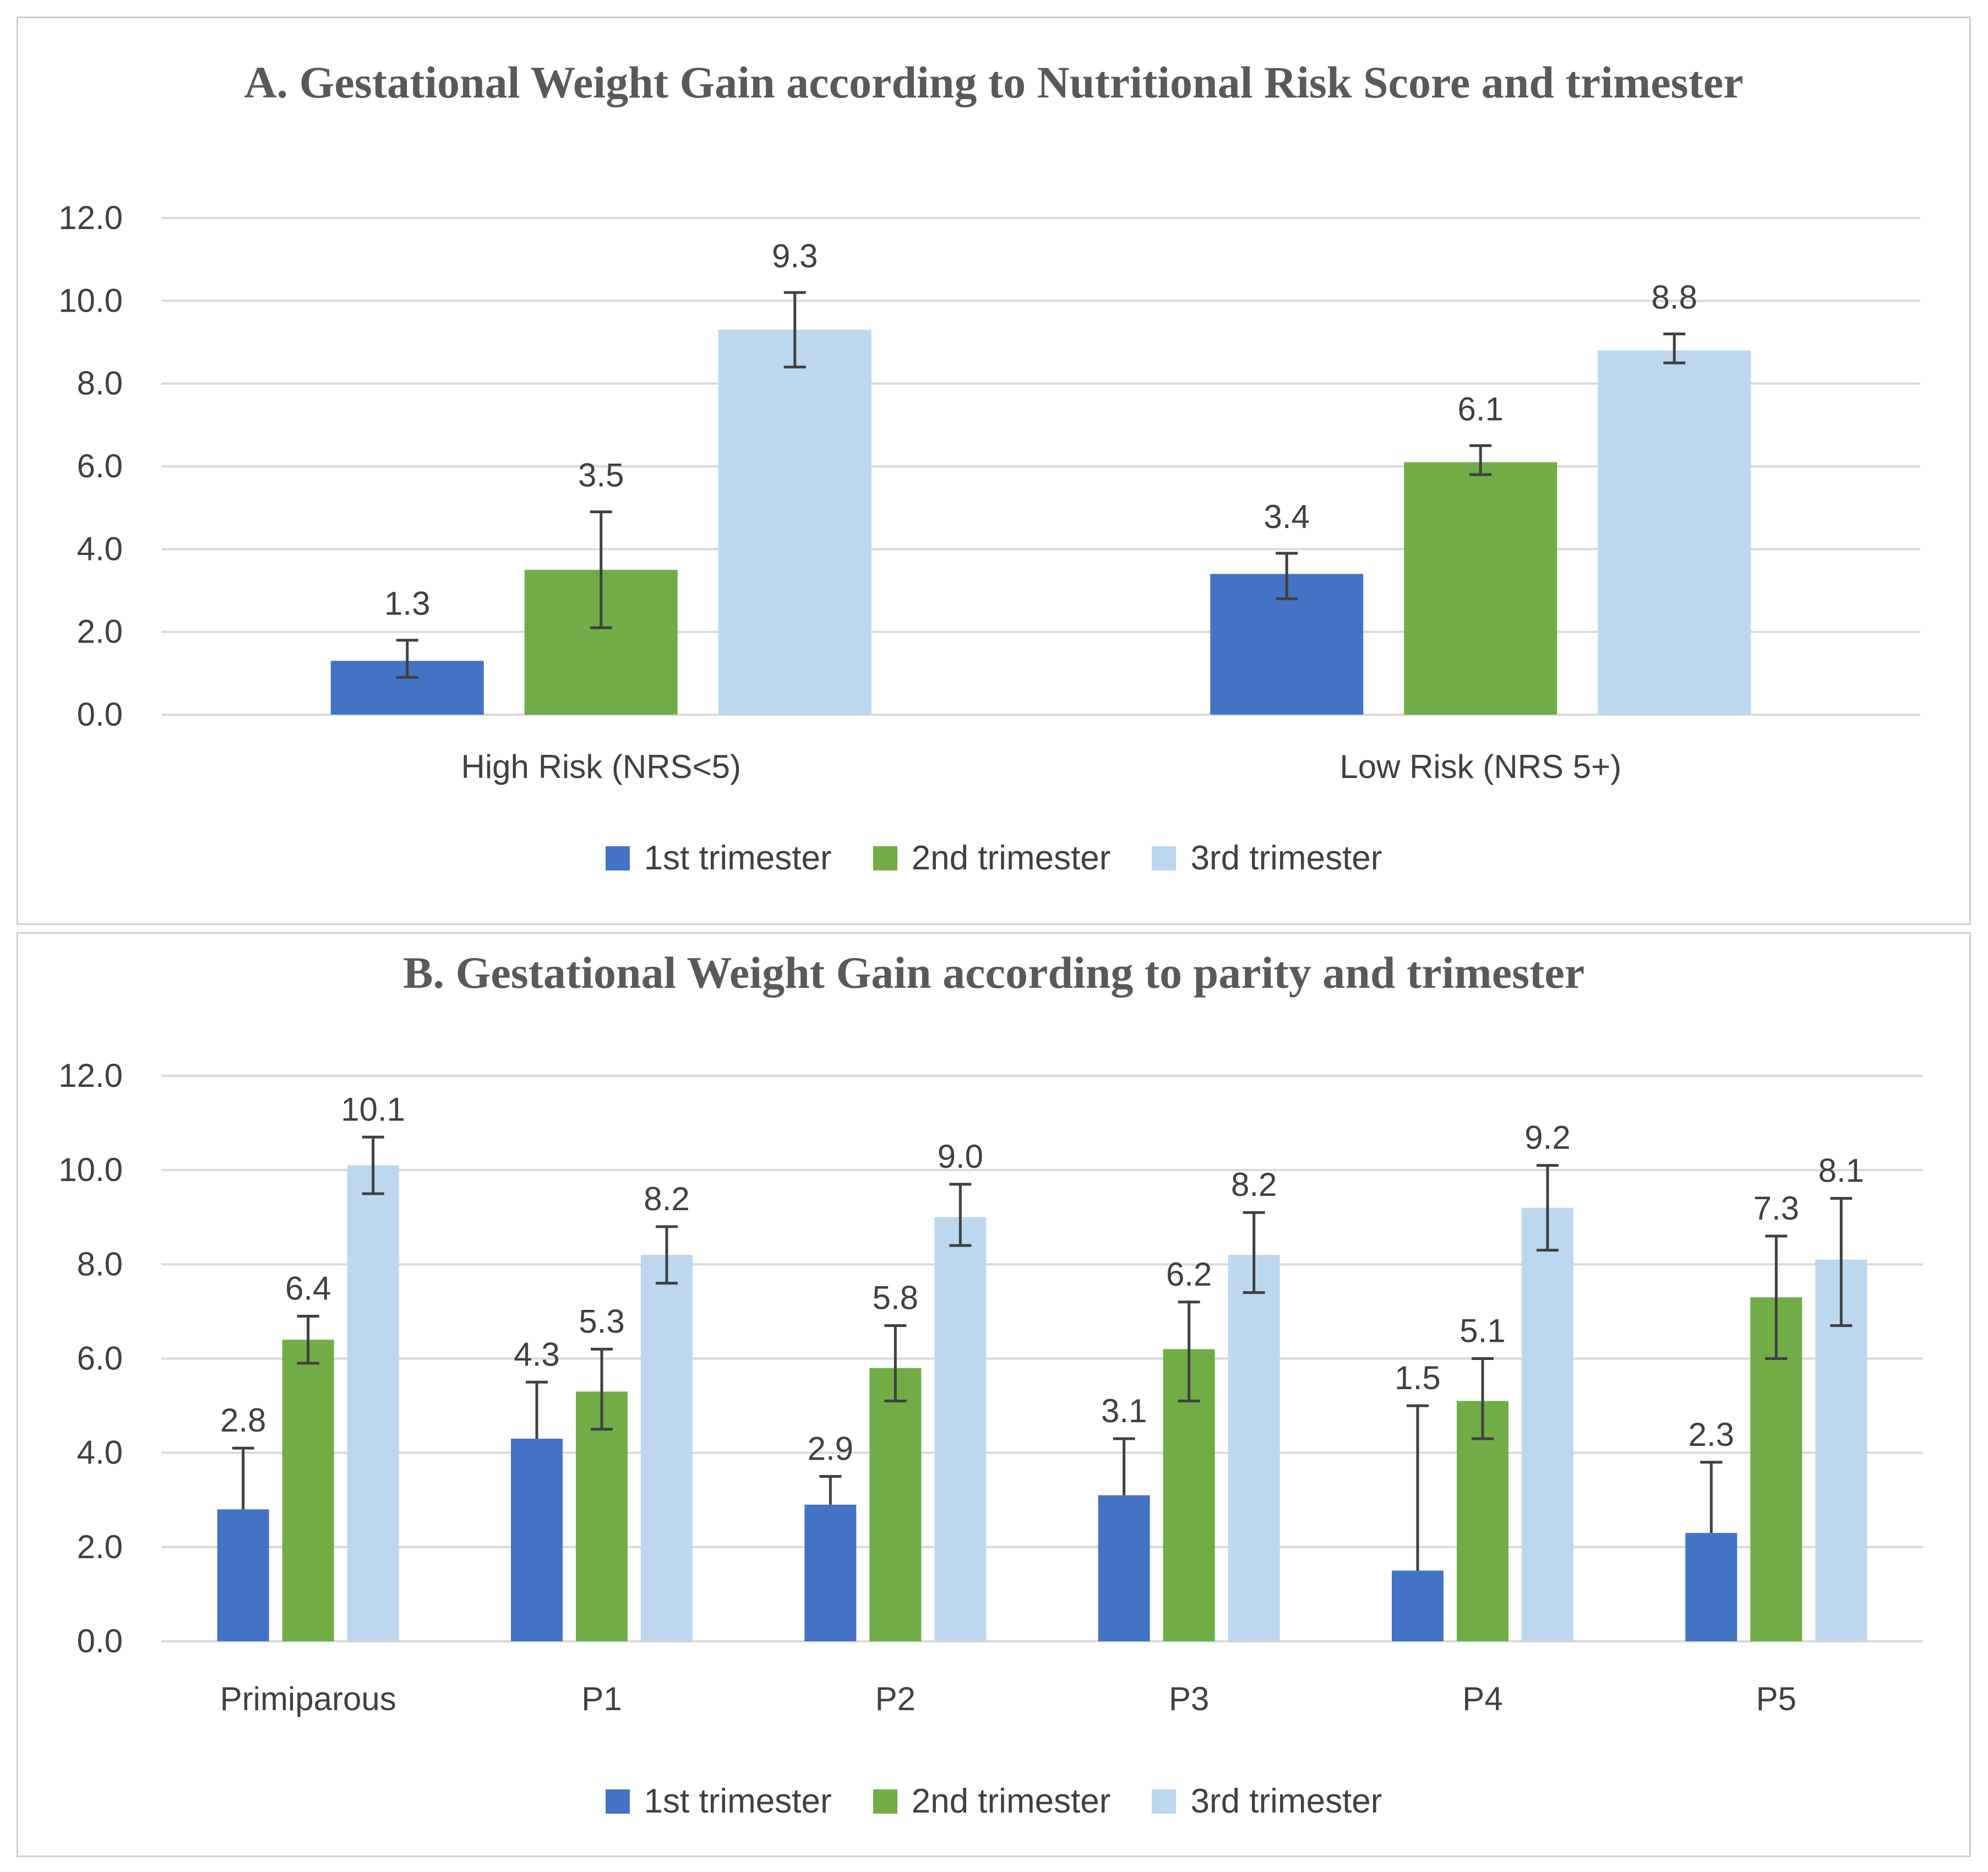 This screenshot has width=1988, height=1872. Describe the element at coordinates (1675, 532) in the screenshot. I see `bar-low-risk-nrs-5-3rd-trimester` at that location.